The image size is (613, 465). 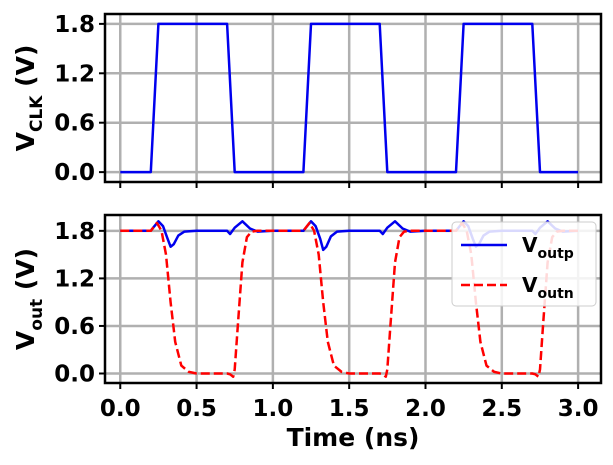 What do you see at coordinates (74, 99) in the screenshot?
I see `clock-y-ticks: 0.0 0.6 1.2 1.8` at bounding box center [74, 99].